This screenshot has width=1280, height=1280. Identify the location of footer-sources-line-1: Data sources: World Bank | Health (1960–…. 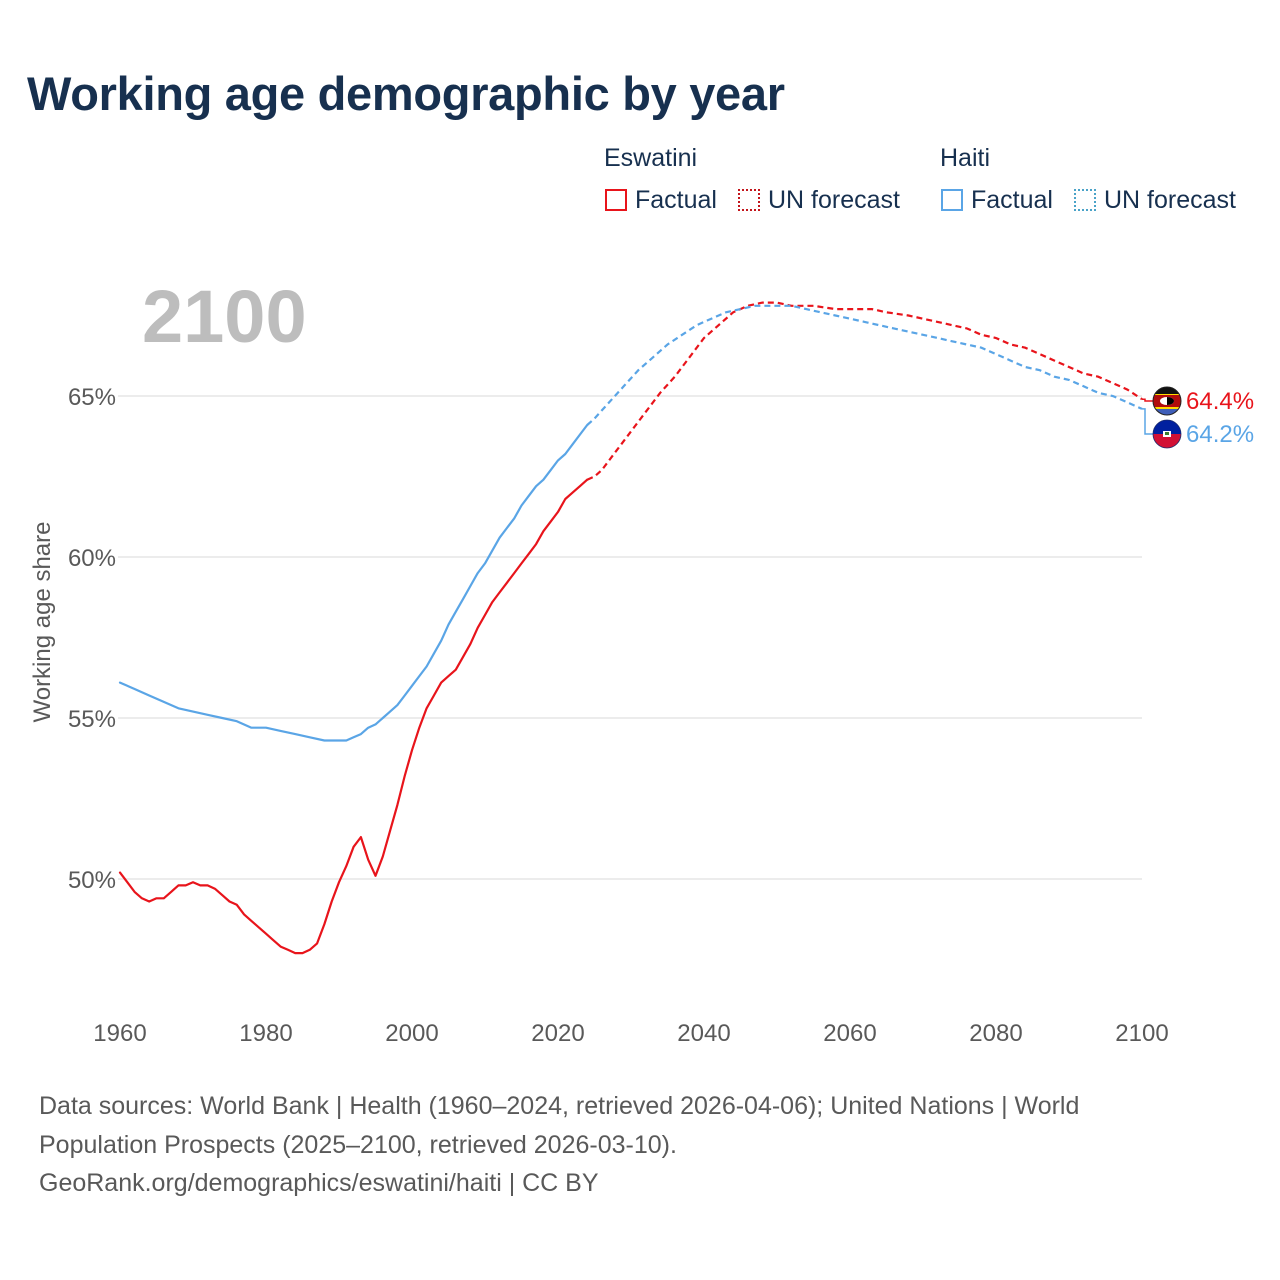
(559, 1106).